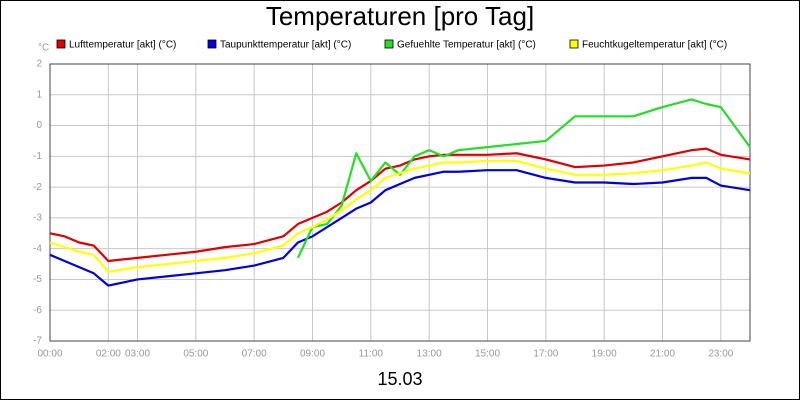 This screenshot has width=800, height=400. What do you see at coordinates (39, 94) in the screenshot?
I see `y-tick-label: 1` at bounding box center [39, 94].